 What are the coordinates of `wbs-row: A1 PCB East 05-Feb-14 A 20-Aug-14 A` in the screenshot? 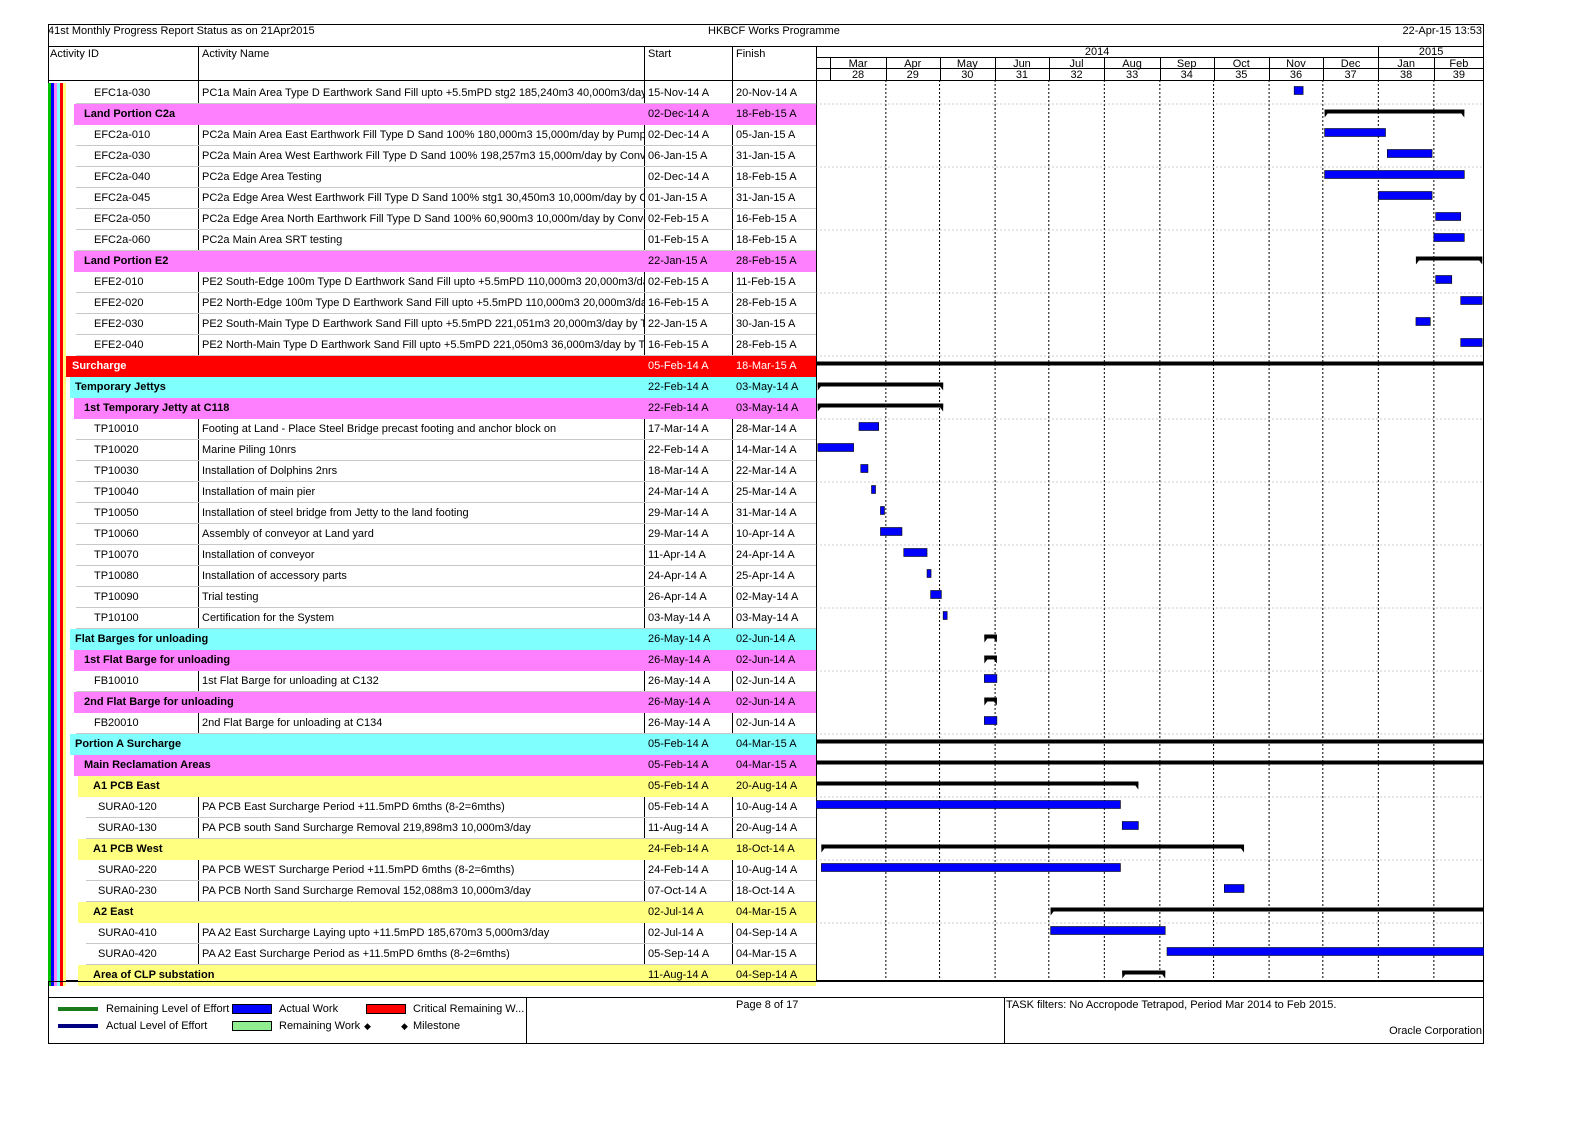 It's located at (432, 786).